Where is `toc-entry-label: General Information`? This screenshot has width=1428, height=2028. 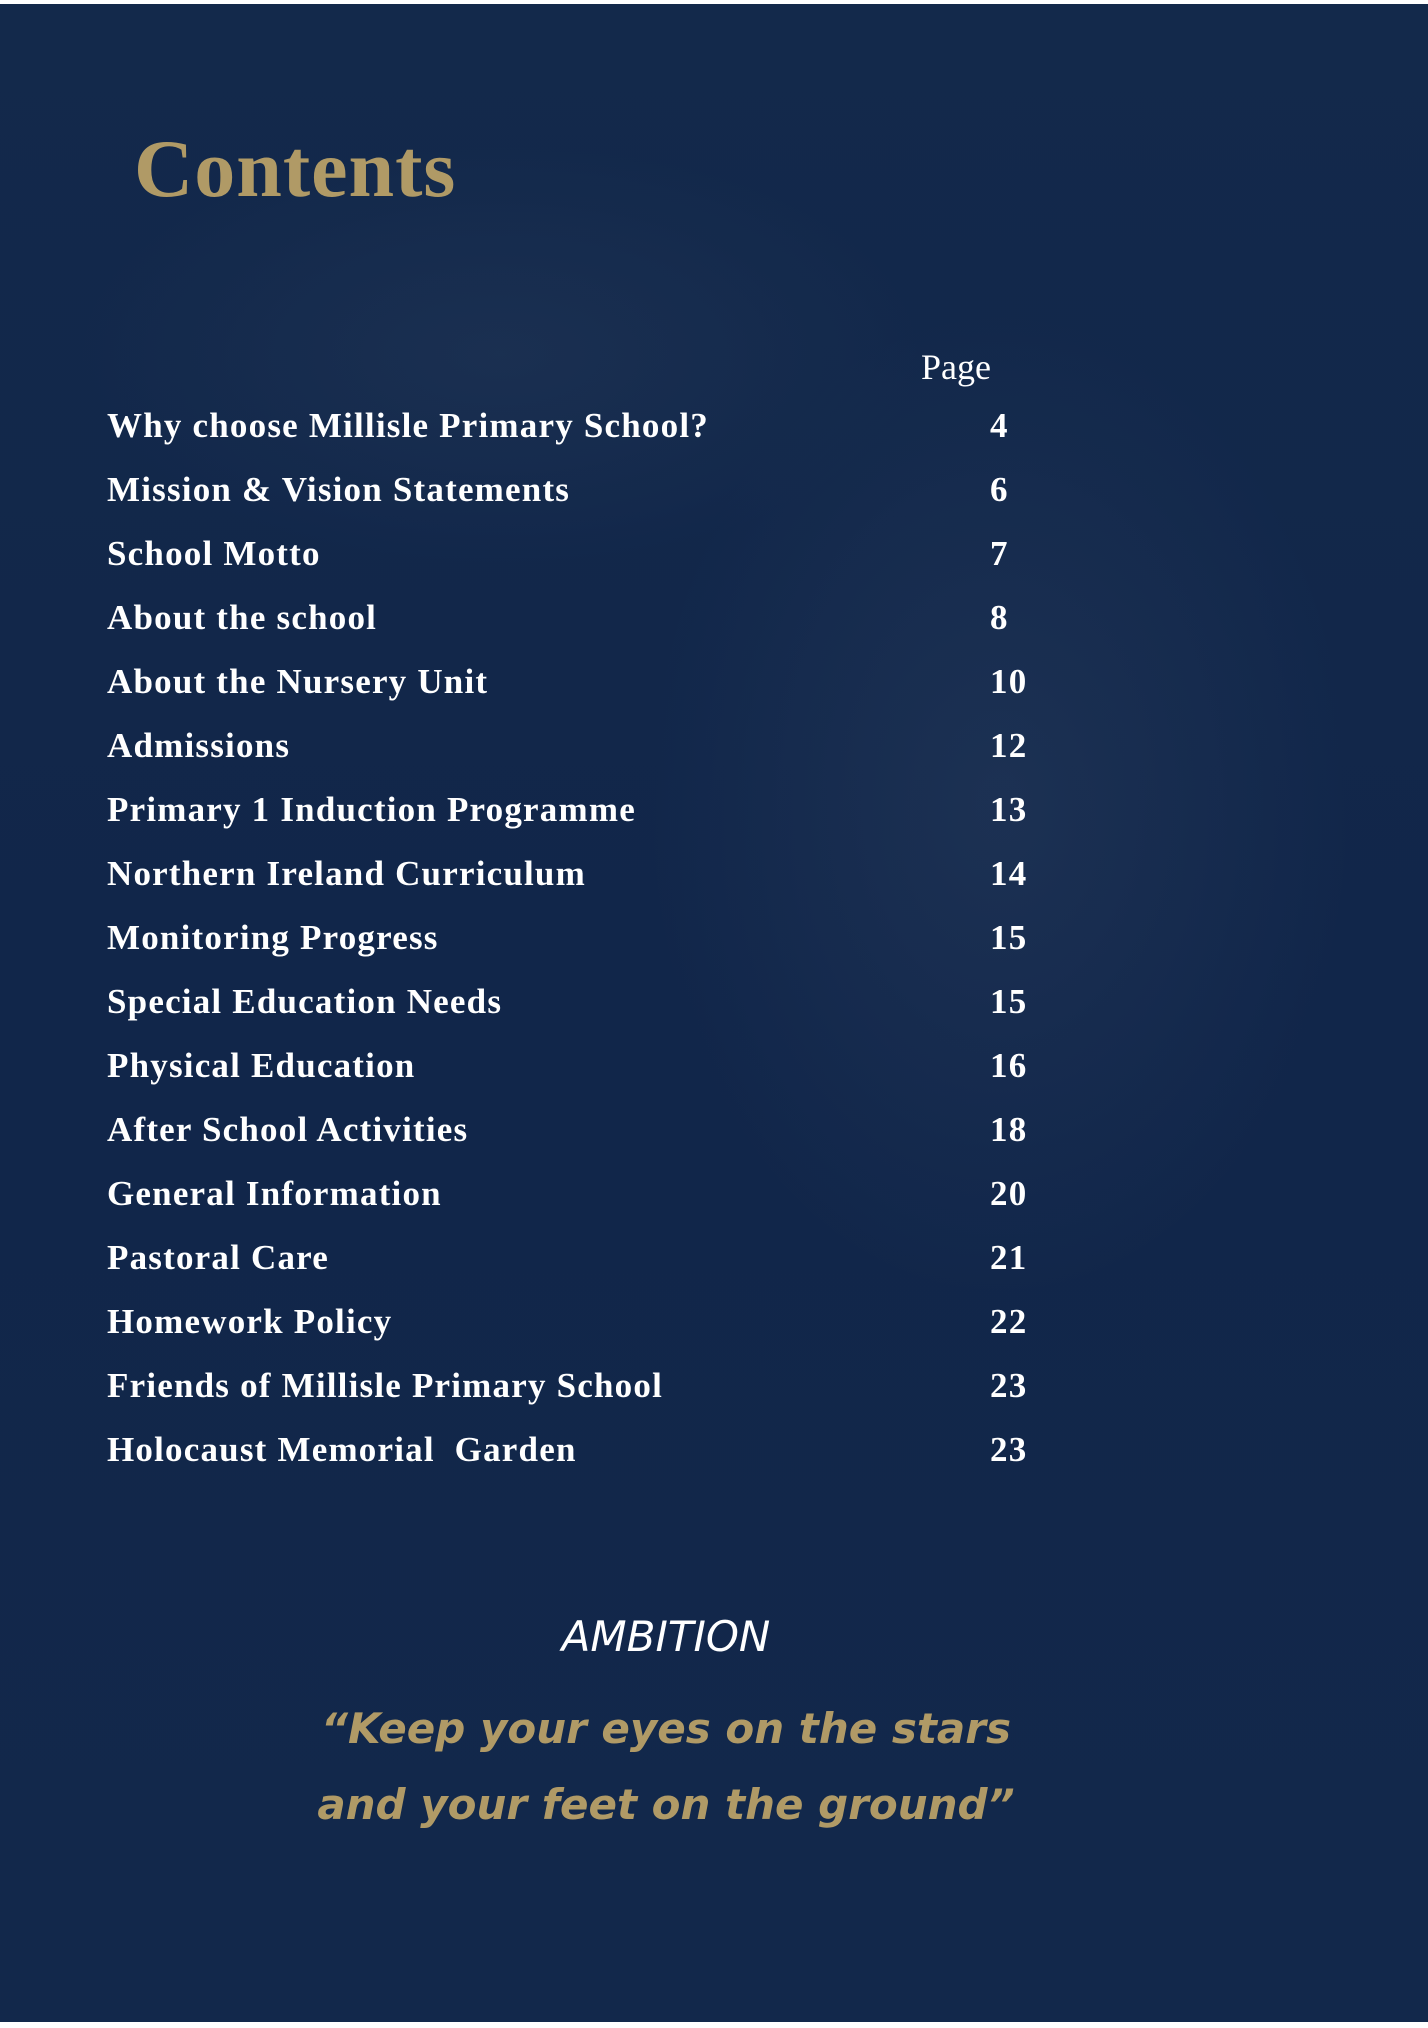 toc-entry-label: General Information is located at coordinates (274, 1193).